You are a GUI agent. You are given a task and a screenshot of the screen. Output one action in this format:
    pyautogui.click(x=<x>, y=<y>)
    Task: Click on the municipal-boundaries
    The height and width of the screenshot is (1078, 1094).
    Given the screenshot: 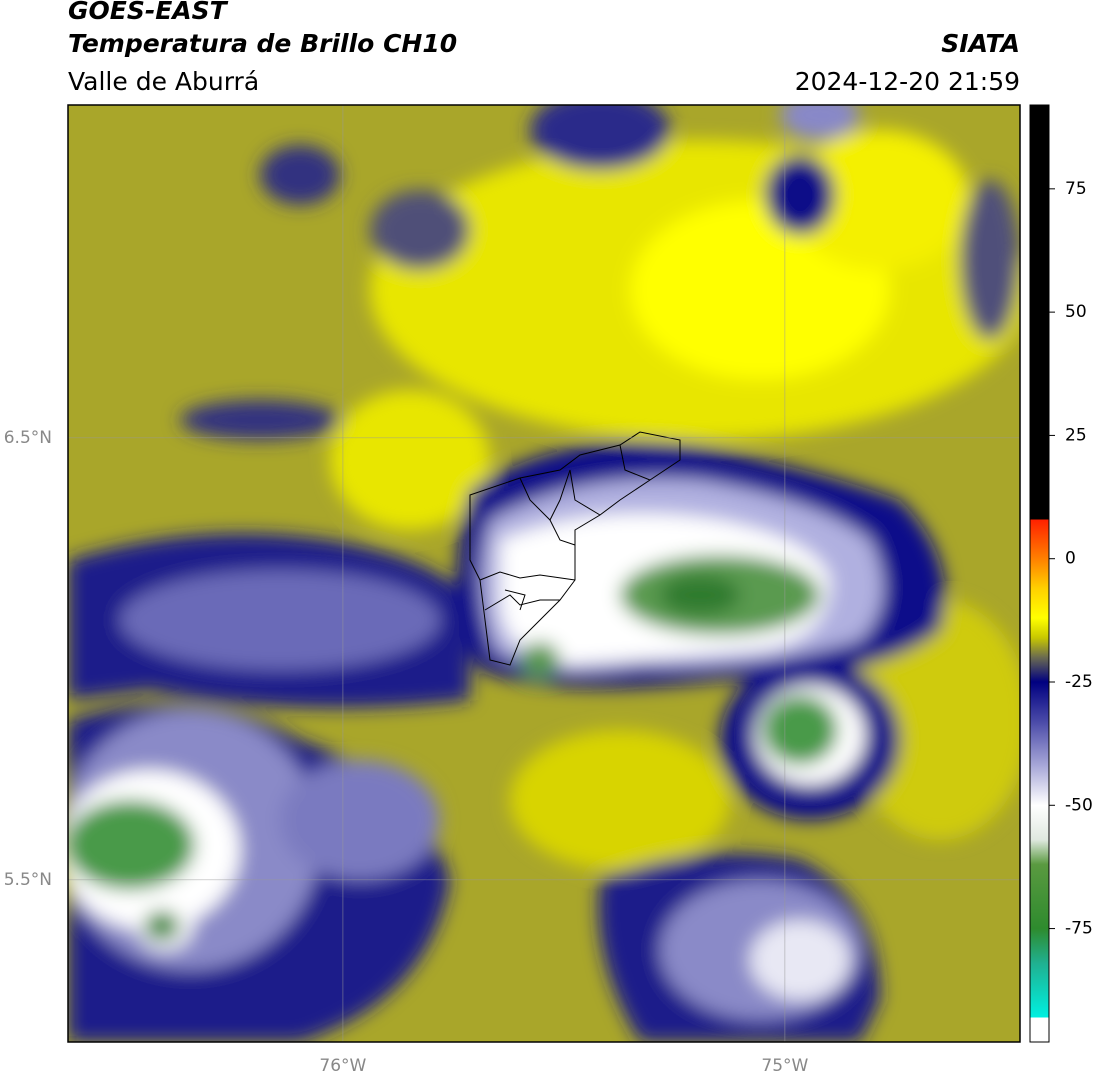 What is the action you would take?
    pyautogui.click(x=575, y=548)
    